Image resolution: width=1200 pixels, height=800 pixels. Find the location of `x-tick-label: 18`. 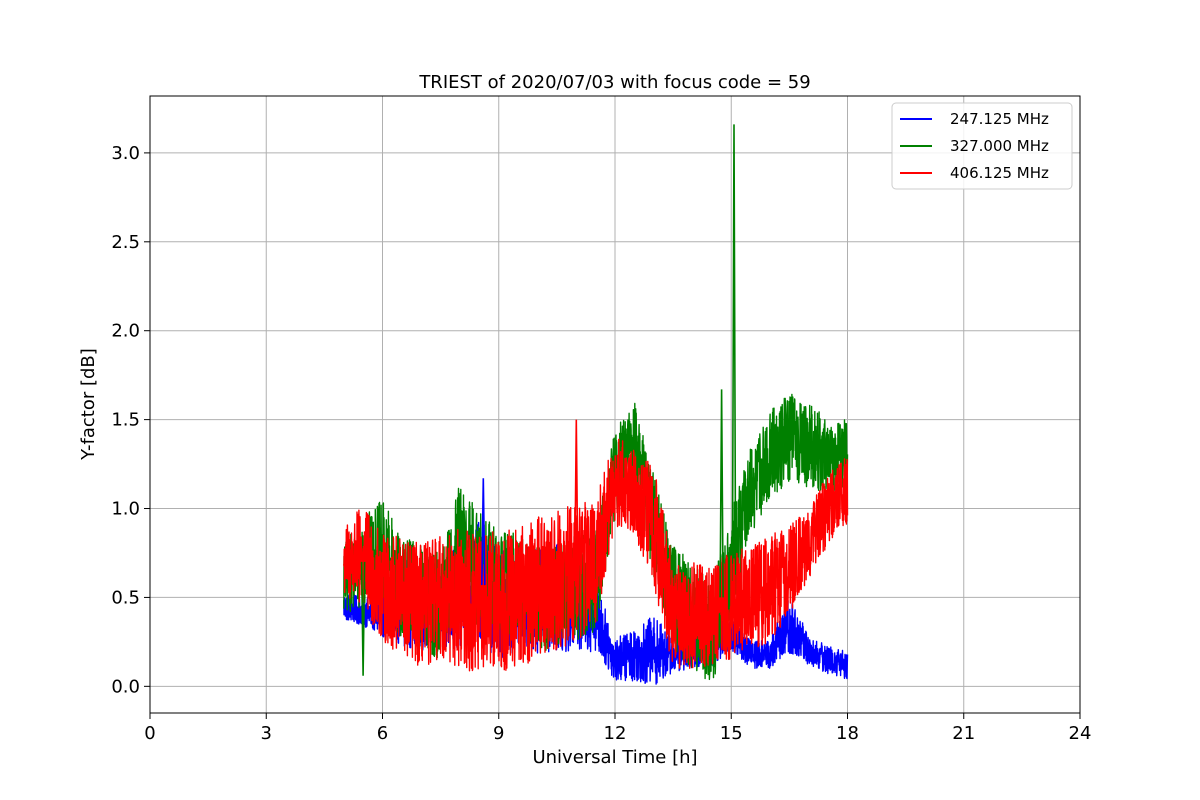

x-tick-label: 18 is located at coordinates (847, 733).